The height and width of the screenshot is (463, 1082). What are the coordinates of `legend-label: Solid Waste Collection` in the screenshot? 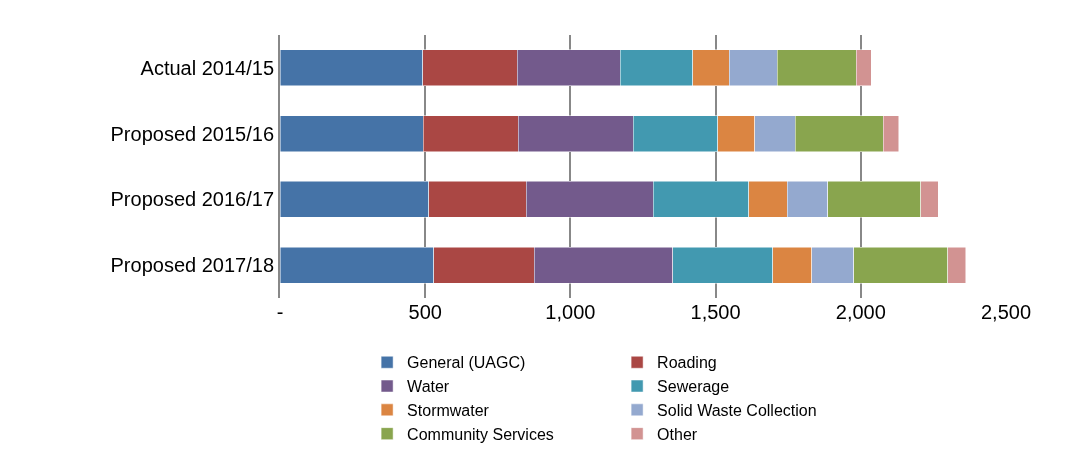 It's located at (737, 411).